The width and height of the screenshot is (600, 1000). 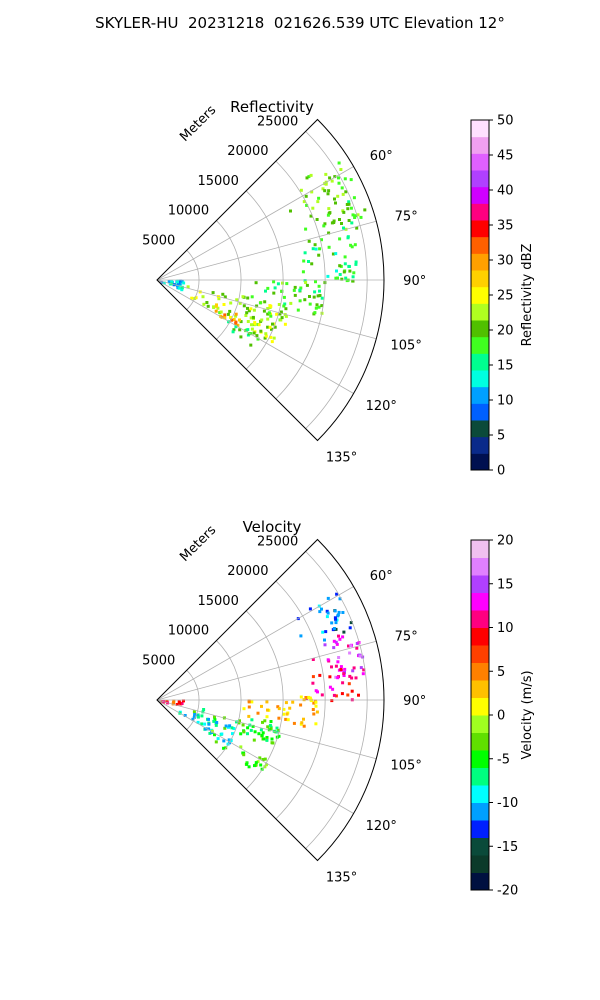 I want to click on colorbar-tick-label: -5, so click(x=503, y=759).